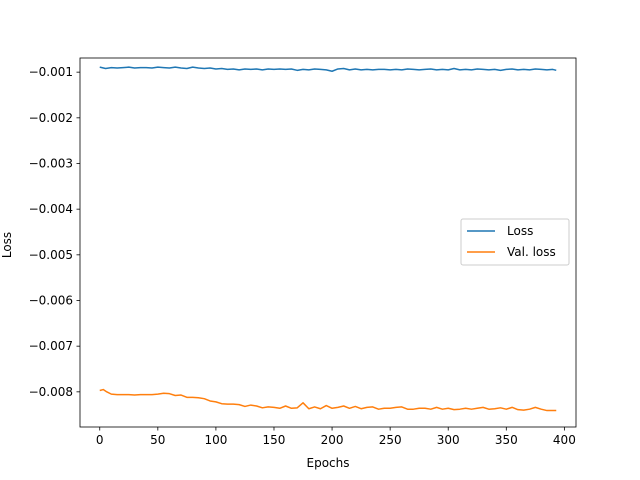 The width and height of the screenshot is (640, 480). Describe the element at coordinates (51, 300) in the screenshot. I see `y-tick-label: −0.006` at that location.